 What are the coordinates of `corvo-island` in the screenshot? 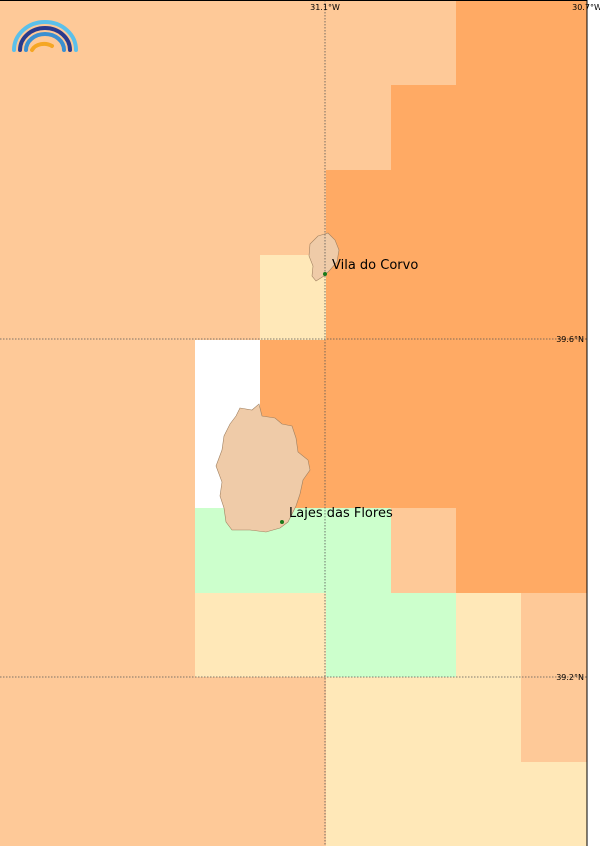 It's located at (324, 257).